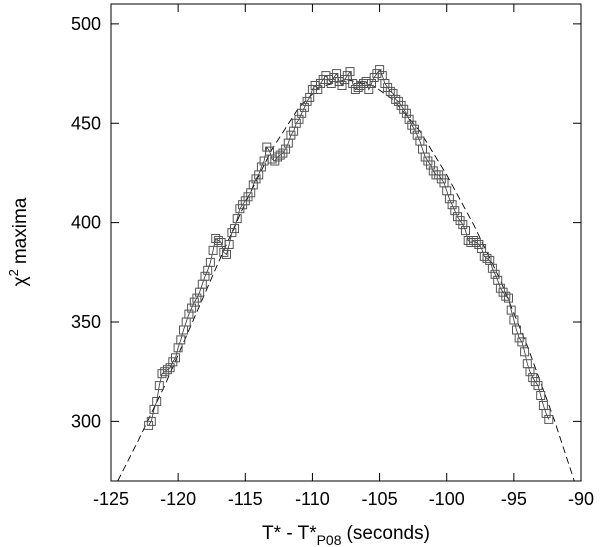 This screenshot has height=547, width=600. What do you see at coordinates (20, 230) in the screenshot?
I see `y-axis-title-rest: maxima` at bounding box center [20, 230].